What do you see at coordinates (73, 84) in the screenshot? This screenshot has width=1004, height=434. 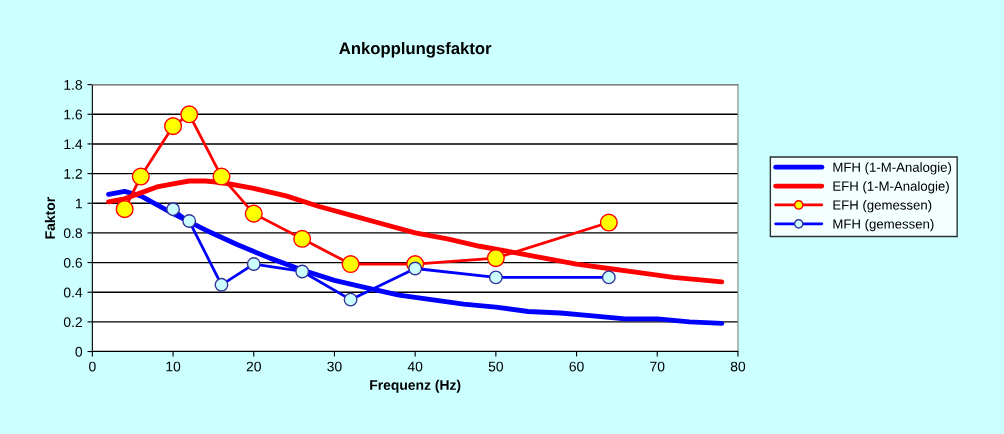 I see `y-tick-label: 1.8` at bounding box center [73, 84].